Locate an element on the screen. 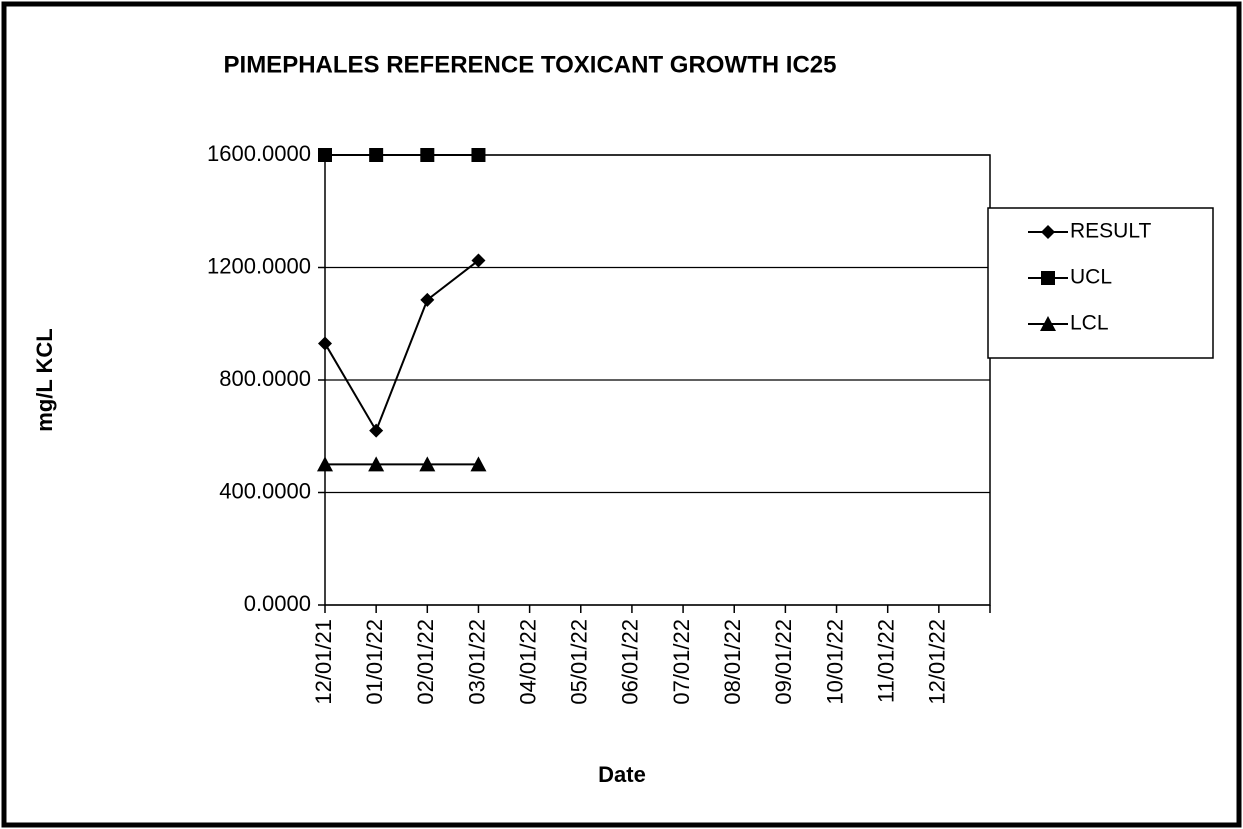 The height and width of the screenshot is (829, 1243). x-tick-label: 12/01/21 is located at coordinates (323, 662).